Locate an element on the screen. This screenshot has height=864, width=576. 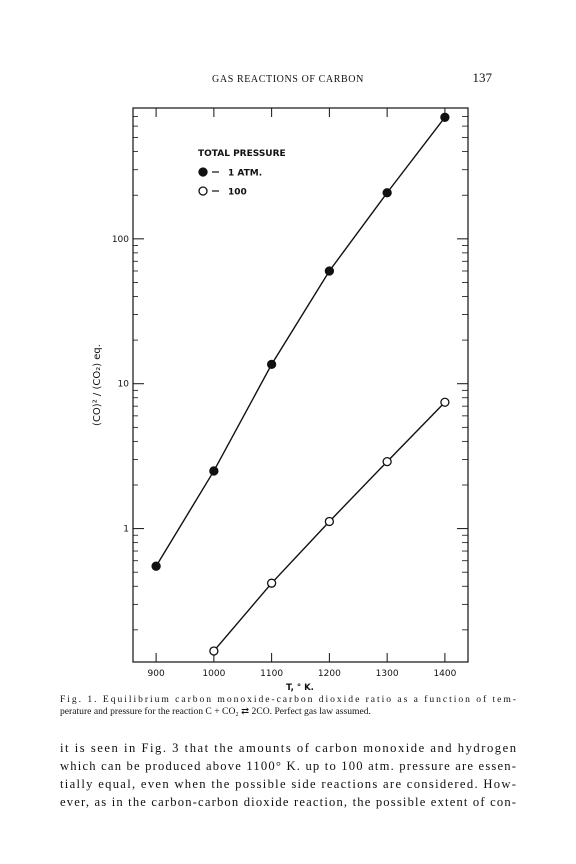
running-head: GAS REACTIONS OF CARBON is located at coordinates (288, 79).